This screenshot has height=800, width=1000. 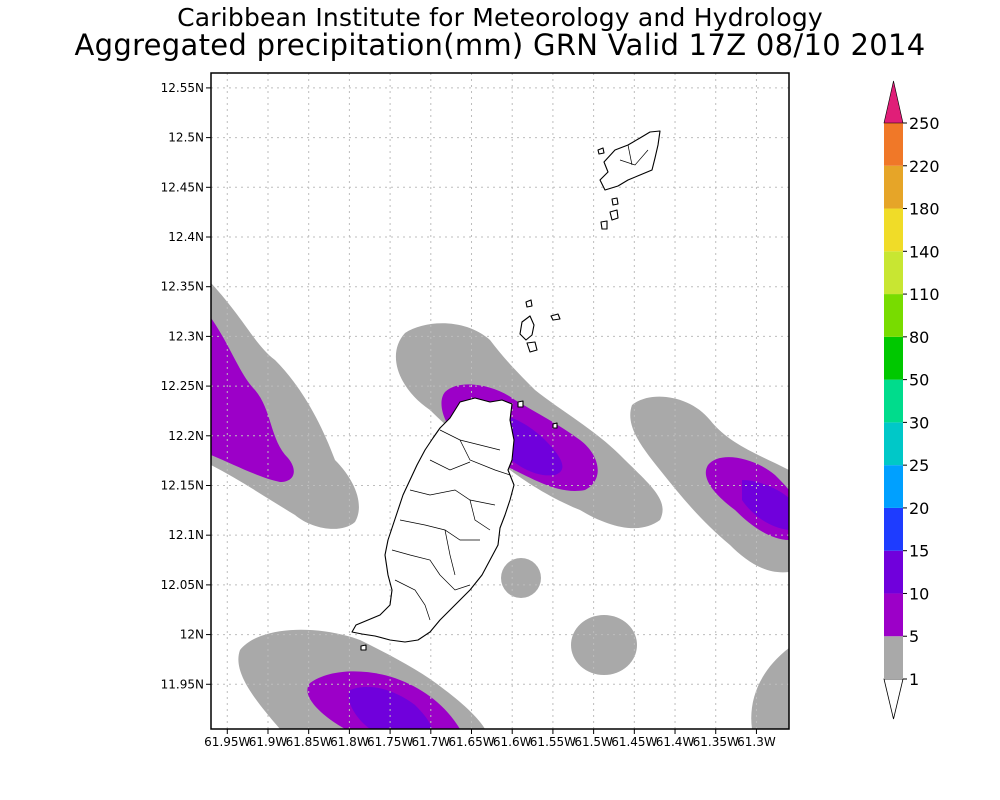 What do you see at coordinates (634, 742) in the screenshot?
I see `lon-tick-label: 61.45W` at bounding box center [634, 742].